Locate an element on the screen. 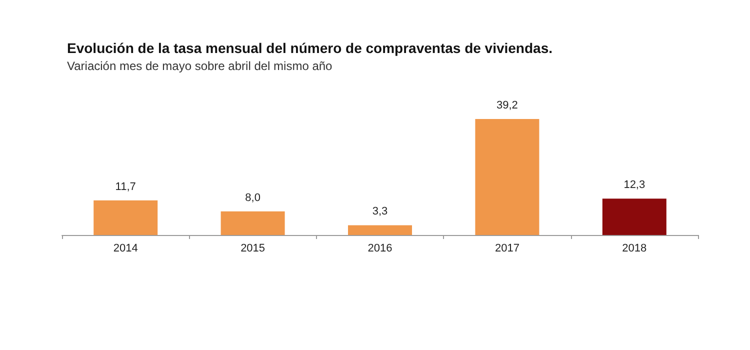 The width and height of the screenshot is (750, 350). chart-title: Evolución de la tasa mensual del número de compraventas de viviendas. is located at coordinates (310, 48).